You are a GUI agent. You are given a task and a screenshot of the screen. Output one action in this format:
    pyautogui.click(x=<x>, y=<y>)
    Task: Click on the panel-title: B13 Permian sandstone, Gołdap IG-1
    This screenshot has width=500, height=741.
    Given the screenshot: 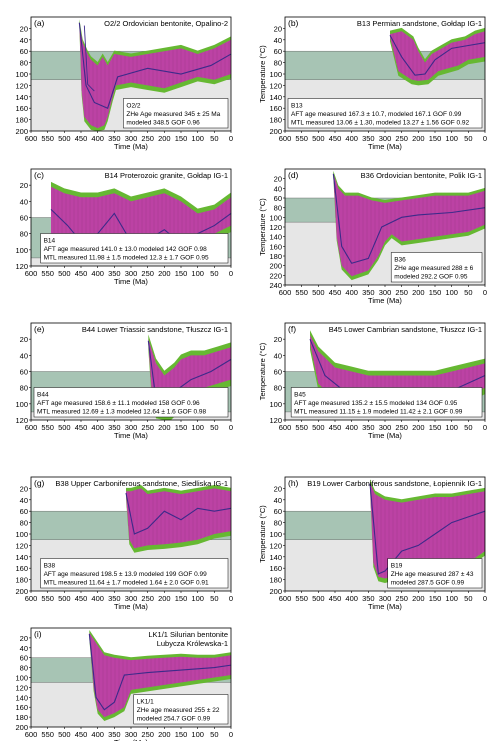 What is the action you would take?
    pyautogui.click(x=419, y=23)
    